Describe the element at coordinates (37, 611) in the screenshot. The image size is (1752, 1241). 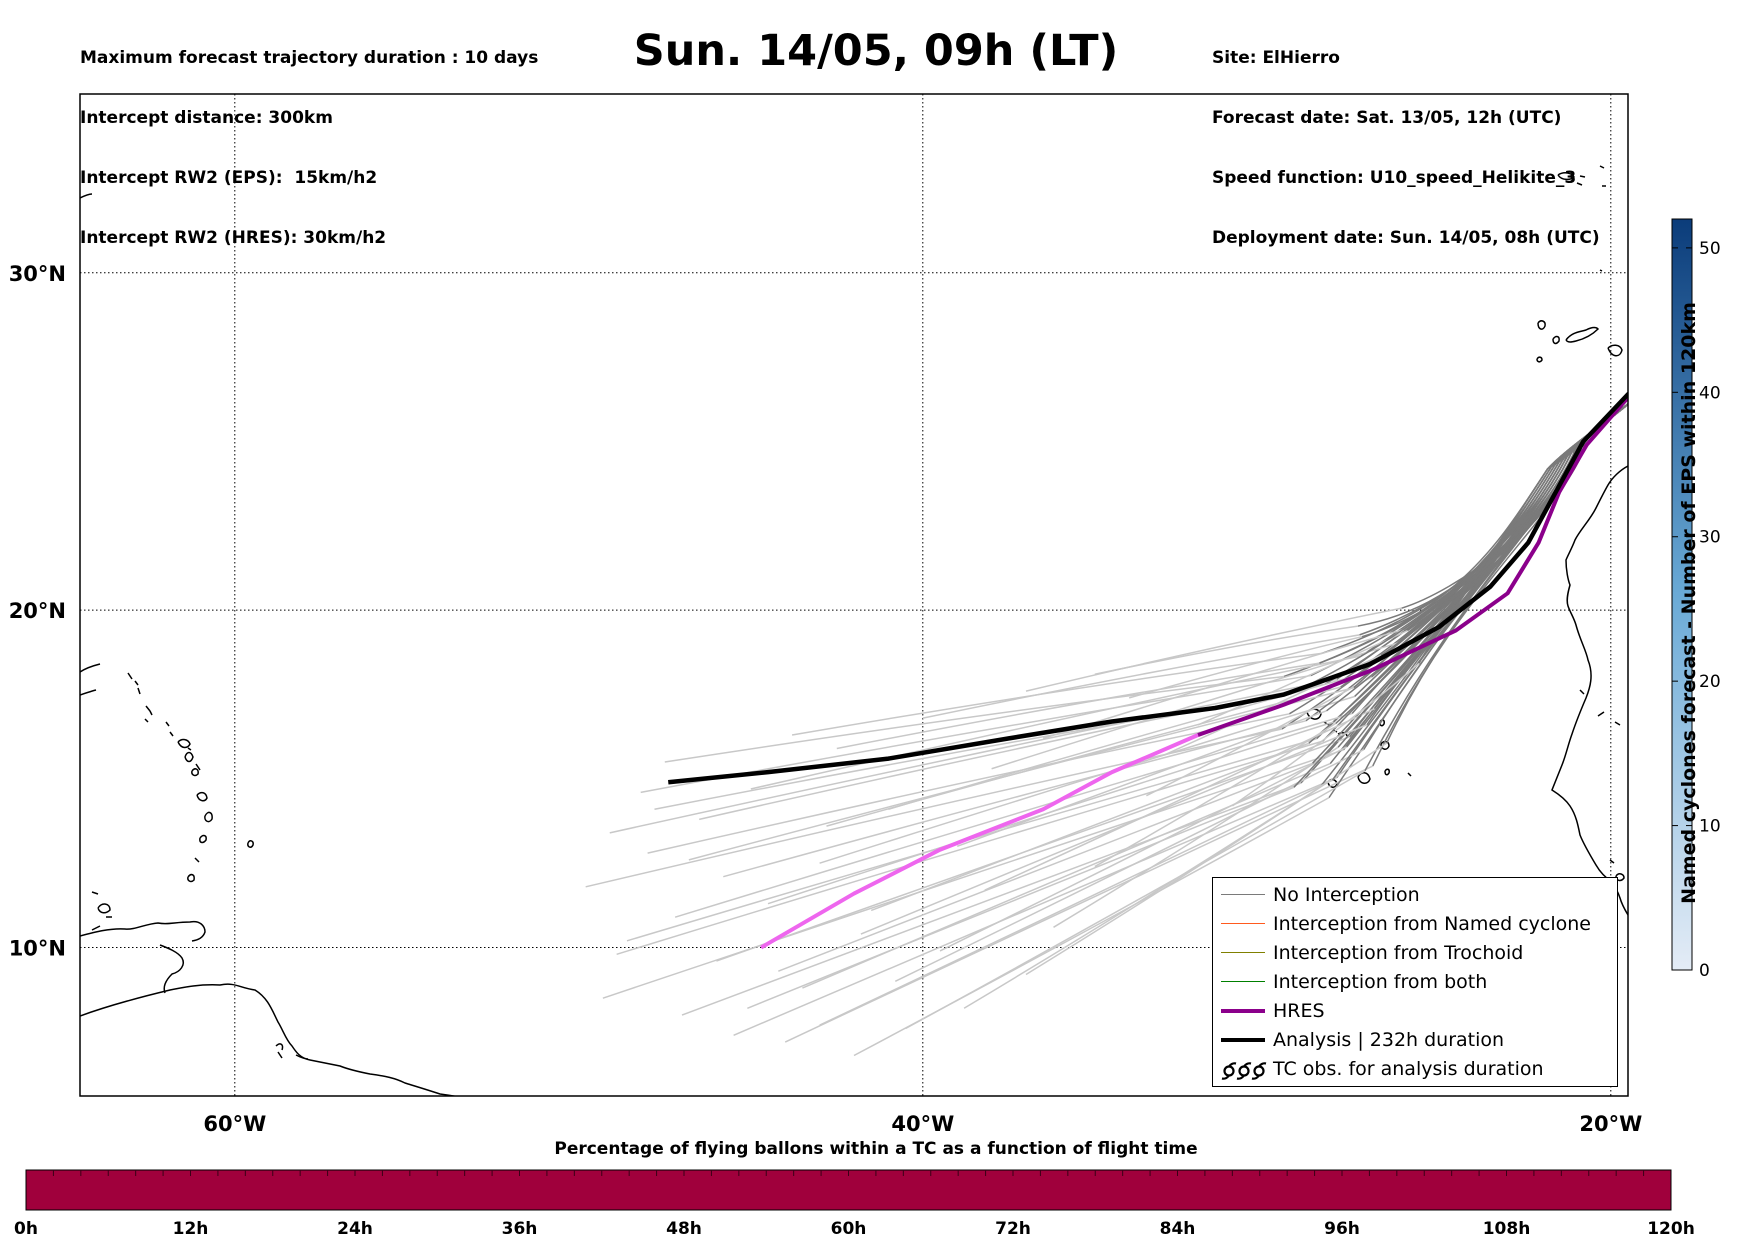
I see `latitude-tick-label: 20°N` at that location.